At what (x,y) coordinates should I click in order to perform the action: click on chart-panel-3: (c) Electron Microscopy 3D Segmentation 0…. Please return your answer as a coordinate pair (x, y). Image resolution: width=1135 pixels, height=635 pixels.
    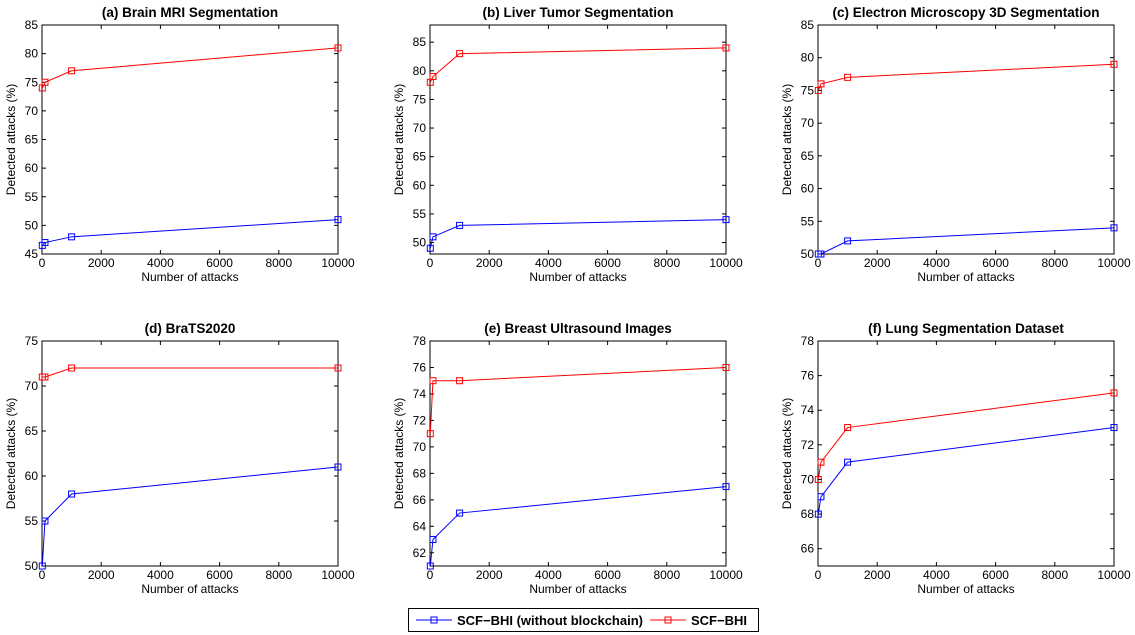
    Looking at the image, I should click on (955, 144).